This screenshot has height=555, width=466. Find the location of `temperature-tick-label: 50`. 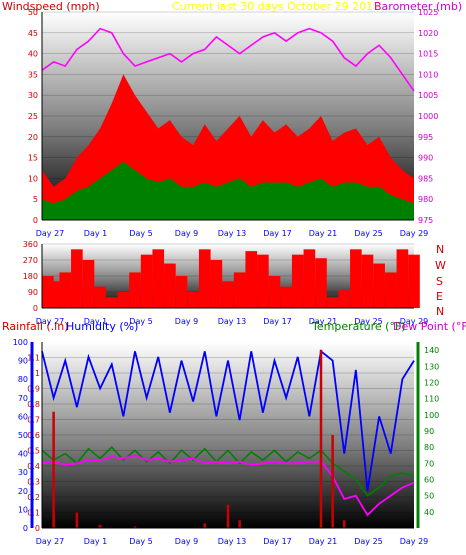

temperature-tick-label: 50 is located at coordinates (429, 496).